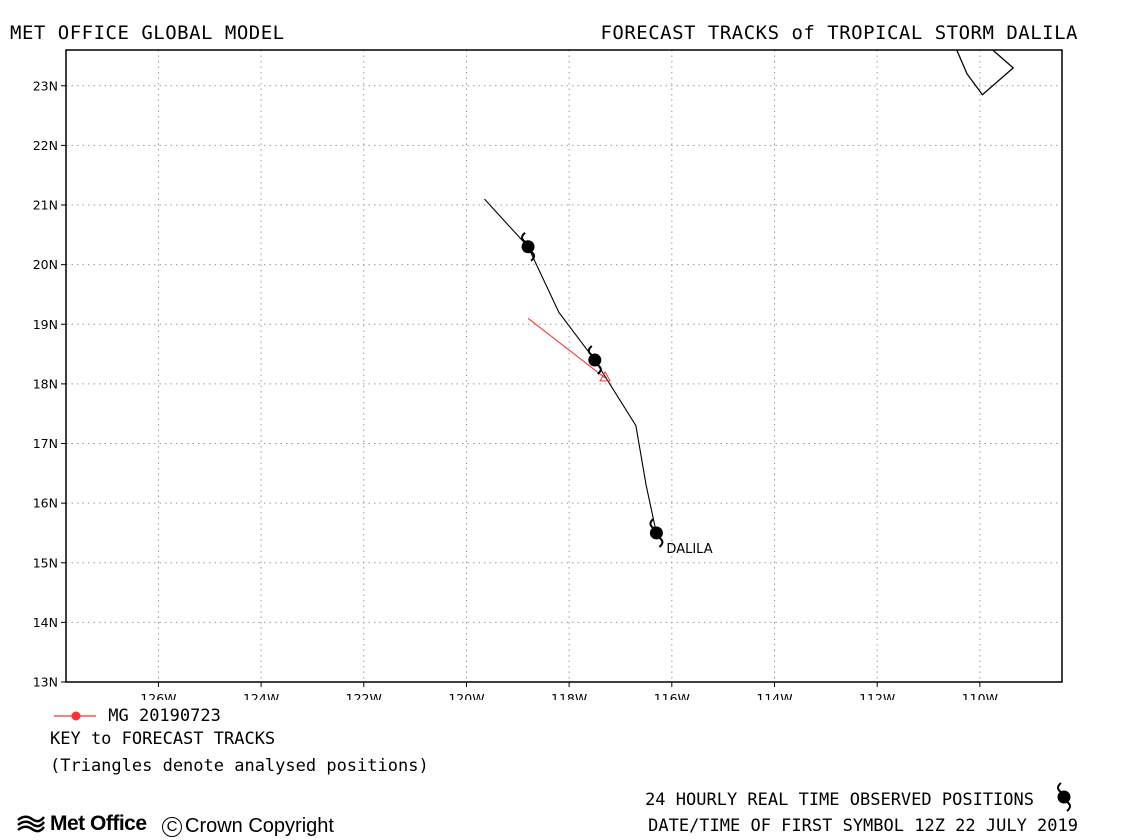  I want to click on track-layer, so click(570, 366).